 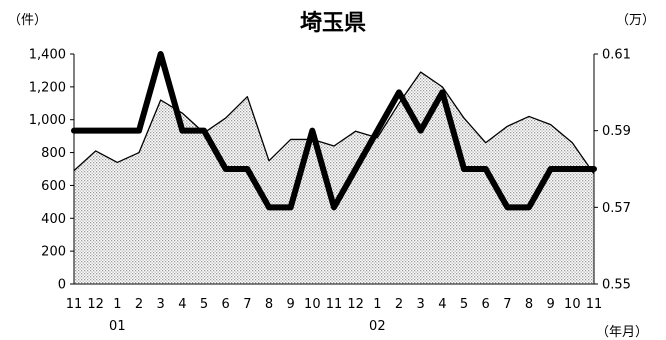 I want to click on x-year-label: 01, so click(x=117, y=326).